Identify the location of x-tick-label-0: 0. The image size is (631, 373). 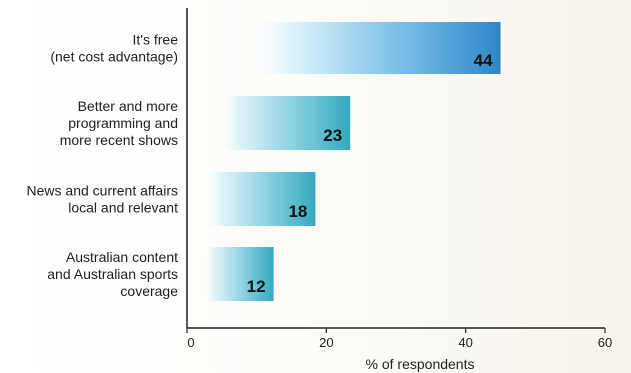
(190, 342).